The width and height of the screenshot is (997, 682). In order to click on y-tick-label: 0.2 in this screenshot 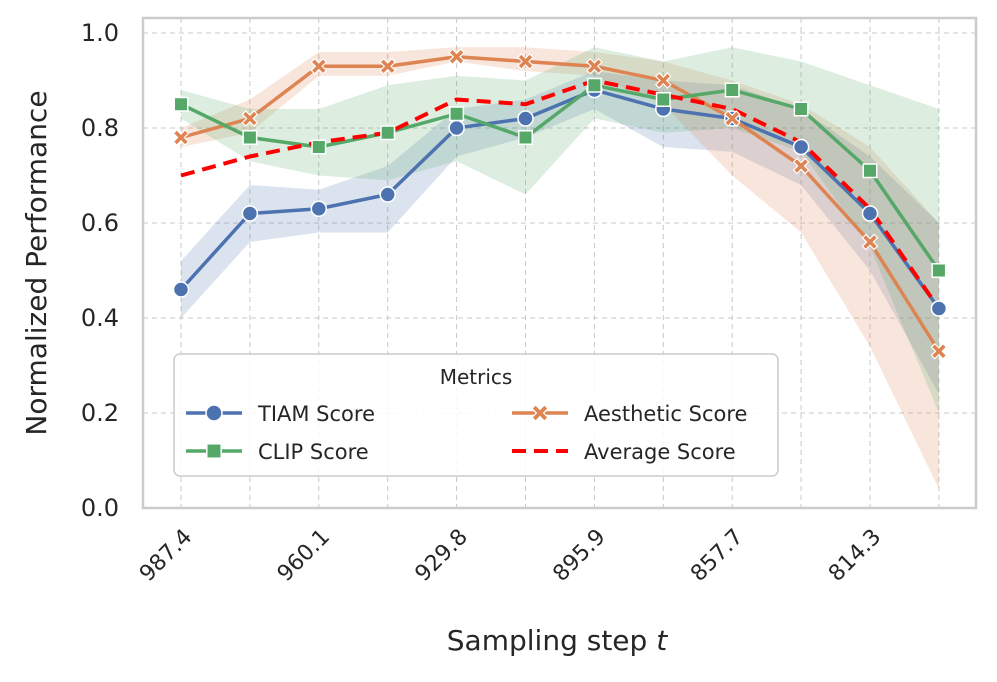, I will do `click(100, 413)`.